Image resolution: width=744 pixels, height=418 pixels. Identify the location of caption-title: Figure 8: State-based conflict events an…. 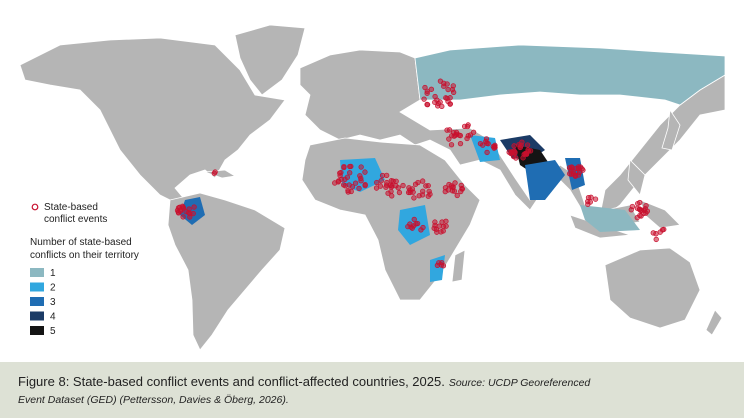
(231, 381).